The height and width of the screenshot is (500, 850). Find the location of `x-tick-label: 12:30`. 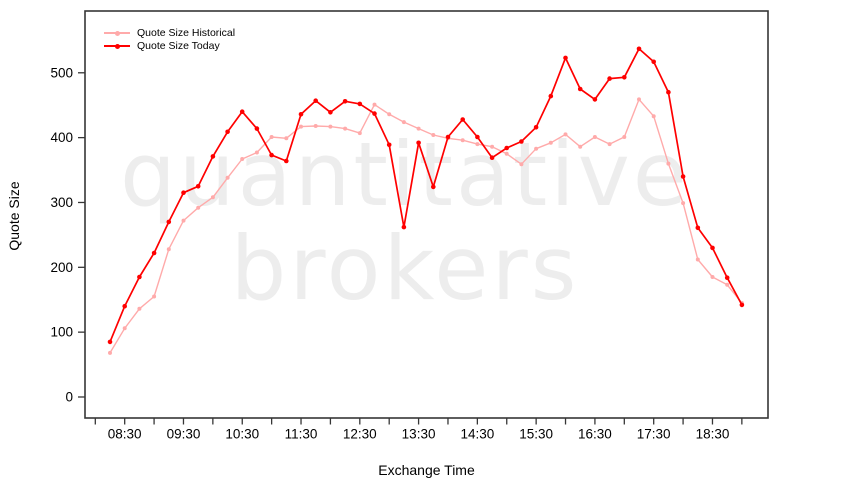

x-tick-label: 12:30 is located at coordinates (360, 434).